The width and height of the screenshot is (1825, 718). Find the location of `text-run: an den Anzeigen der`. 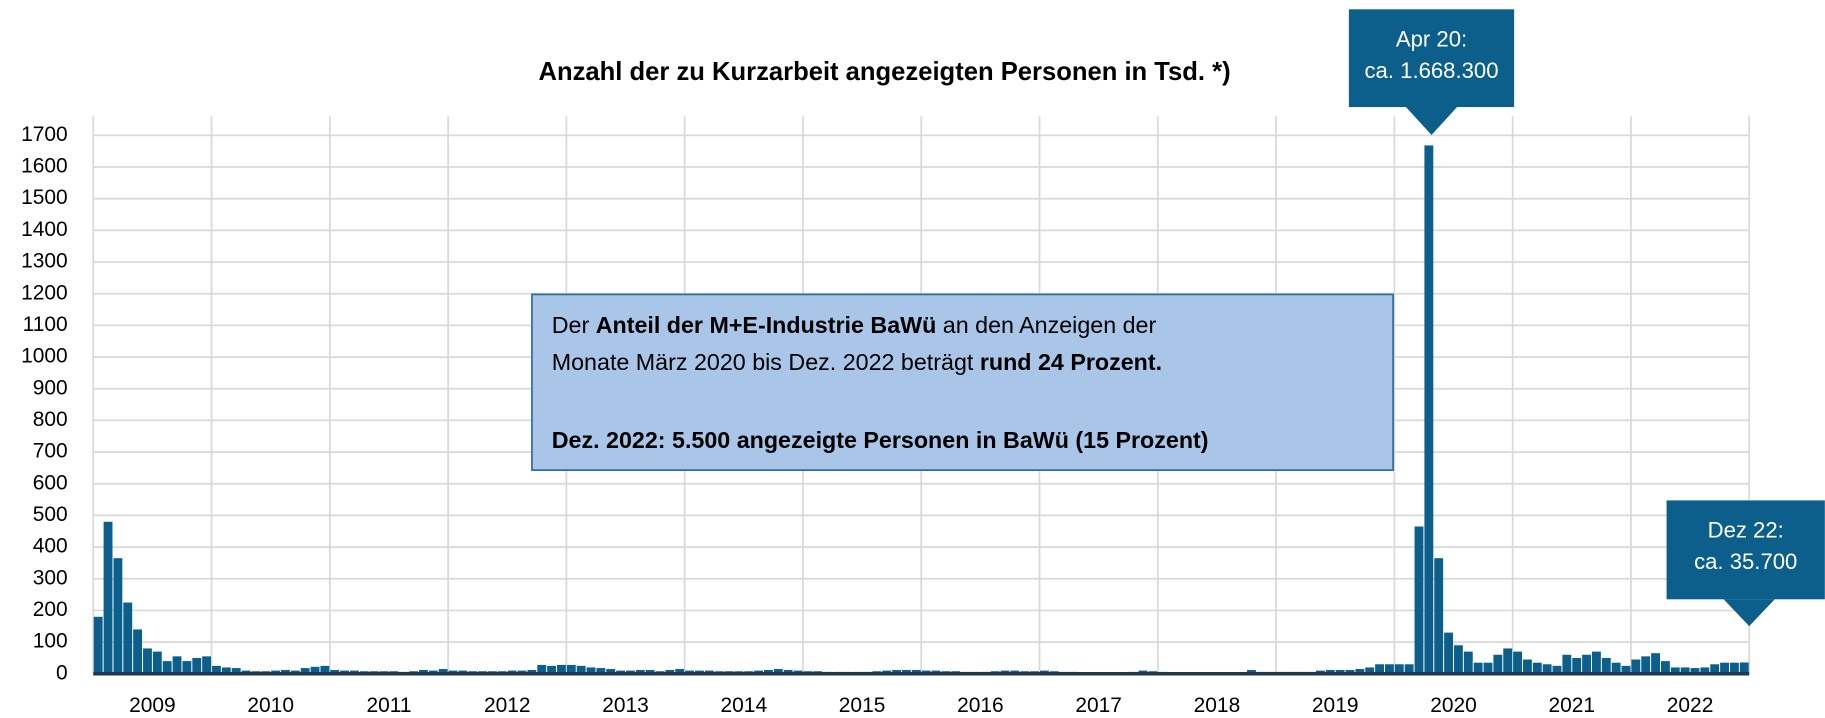

text-run: an den Anzeigen der is located at coordinates (1046, 325).